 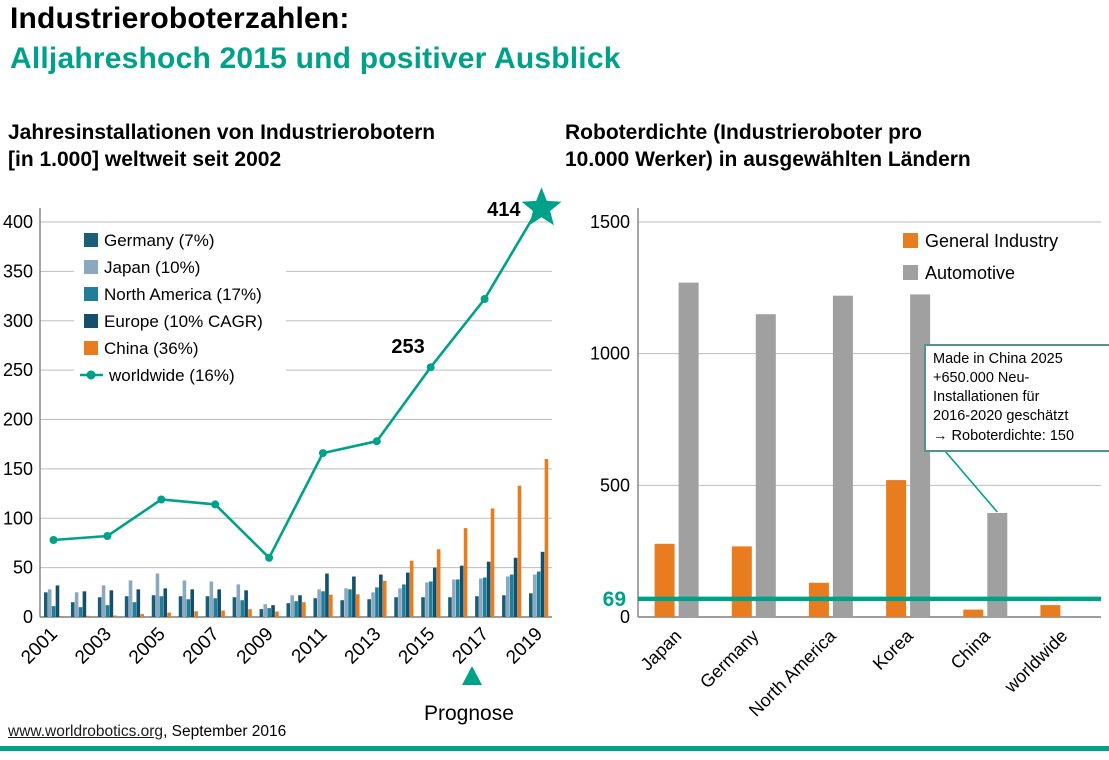 What do you see at coordinates (470, 646) in the screenshot?
I see `svg-text: 2017` at bounding box center [470, 646].